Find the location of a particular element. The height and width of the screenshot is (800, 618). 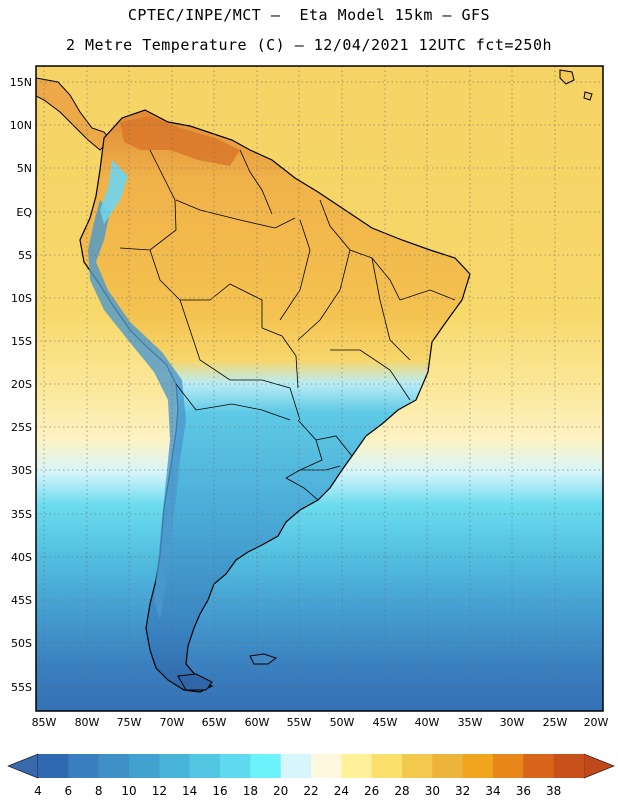

lat-label: 40S is located at coordinates (21, 557).